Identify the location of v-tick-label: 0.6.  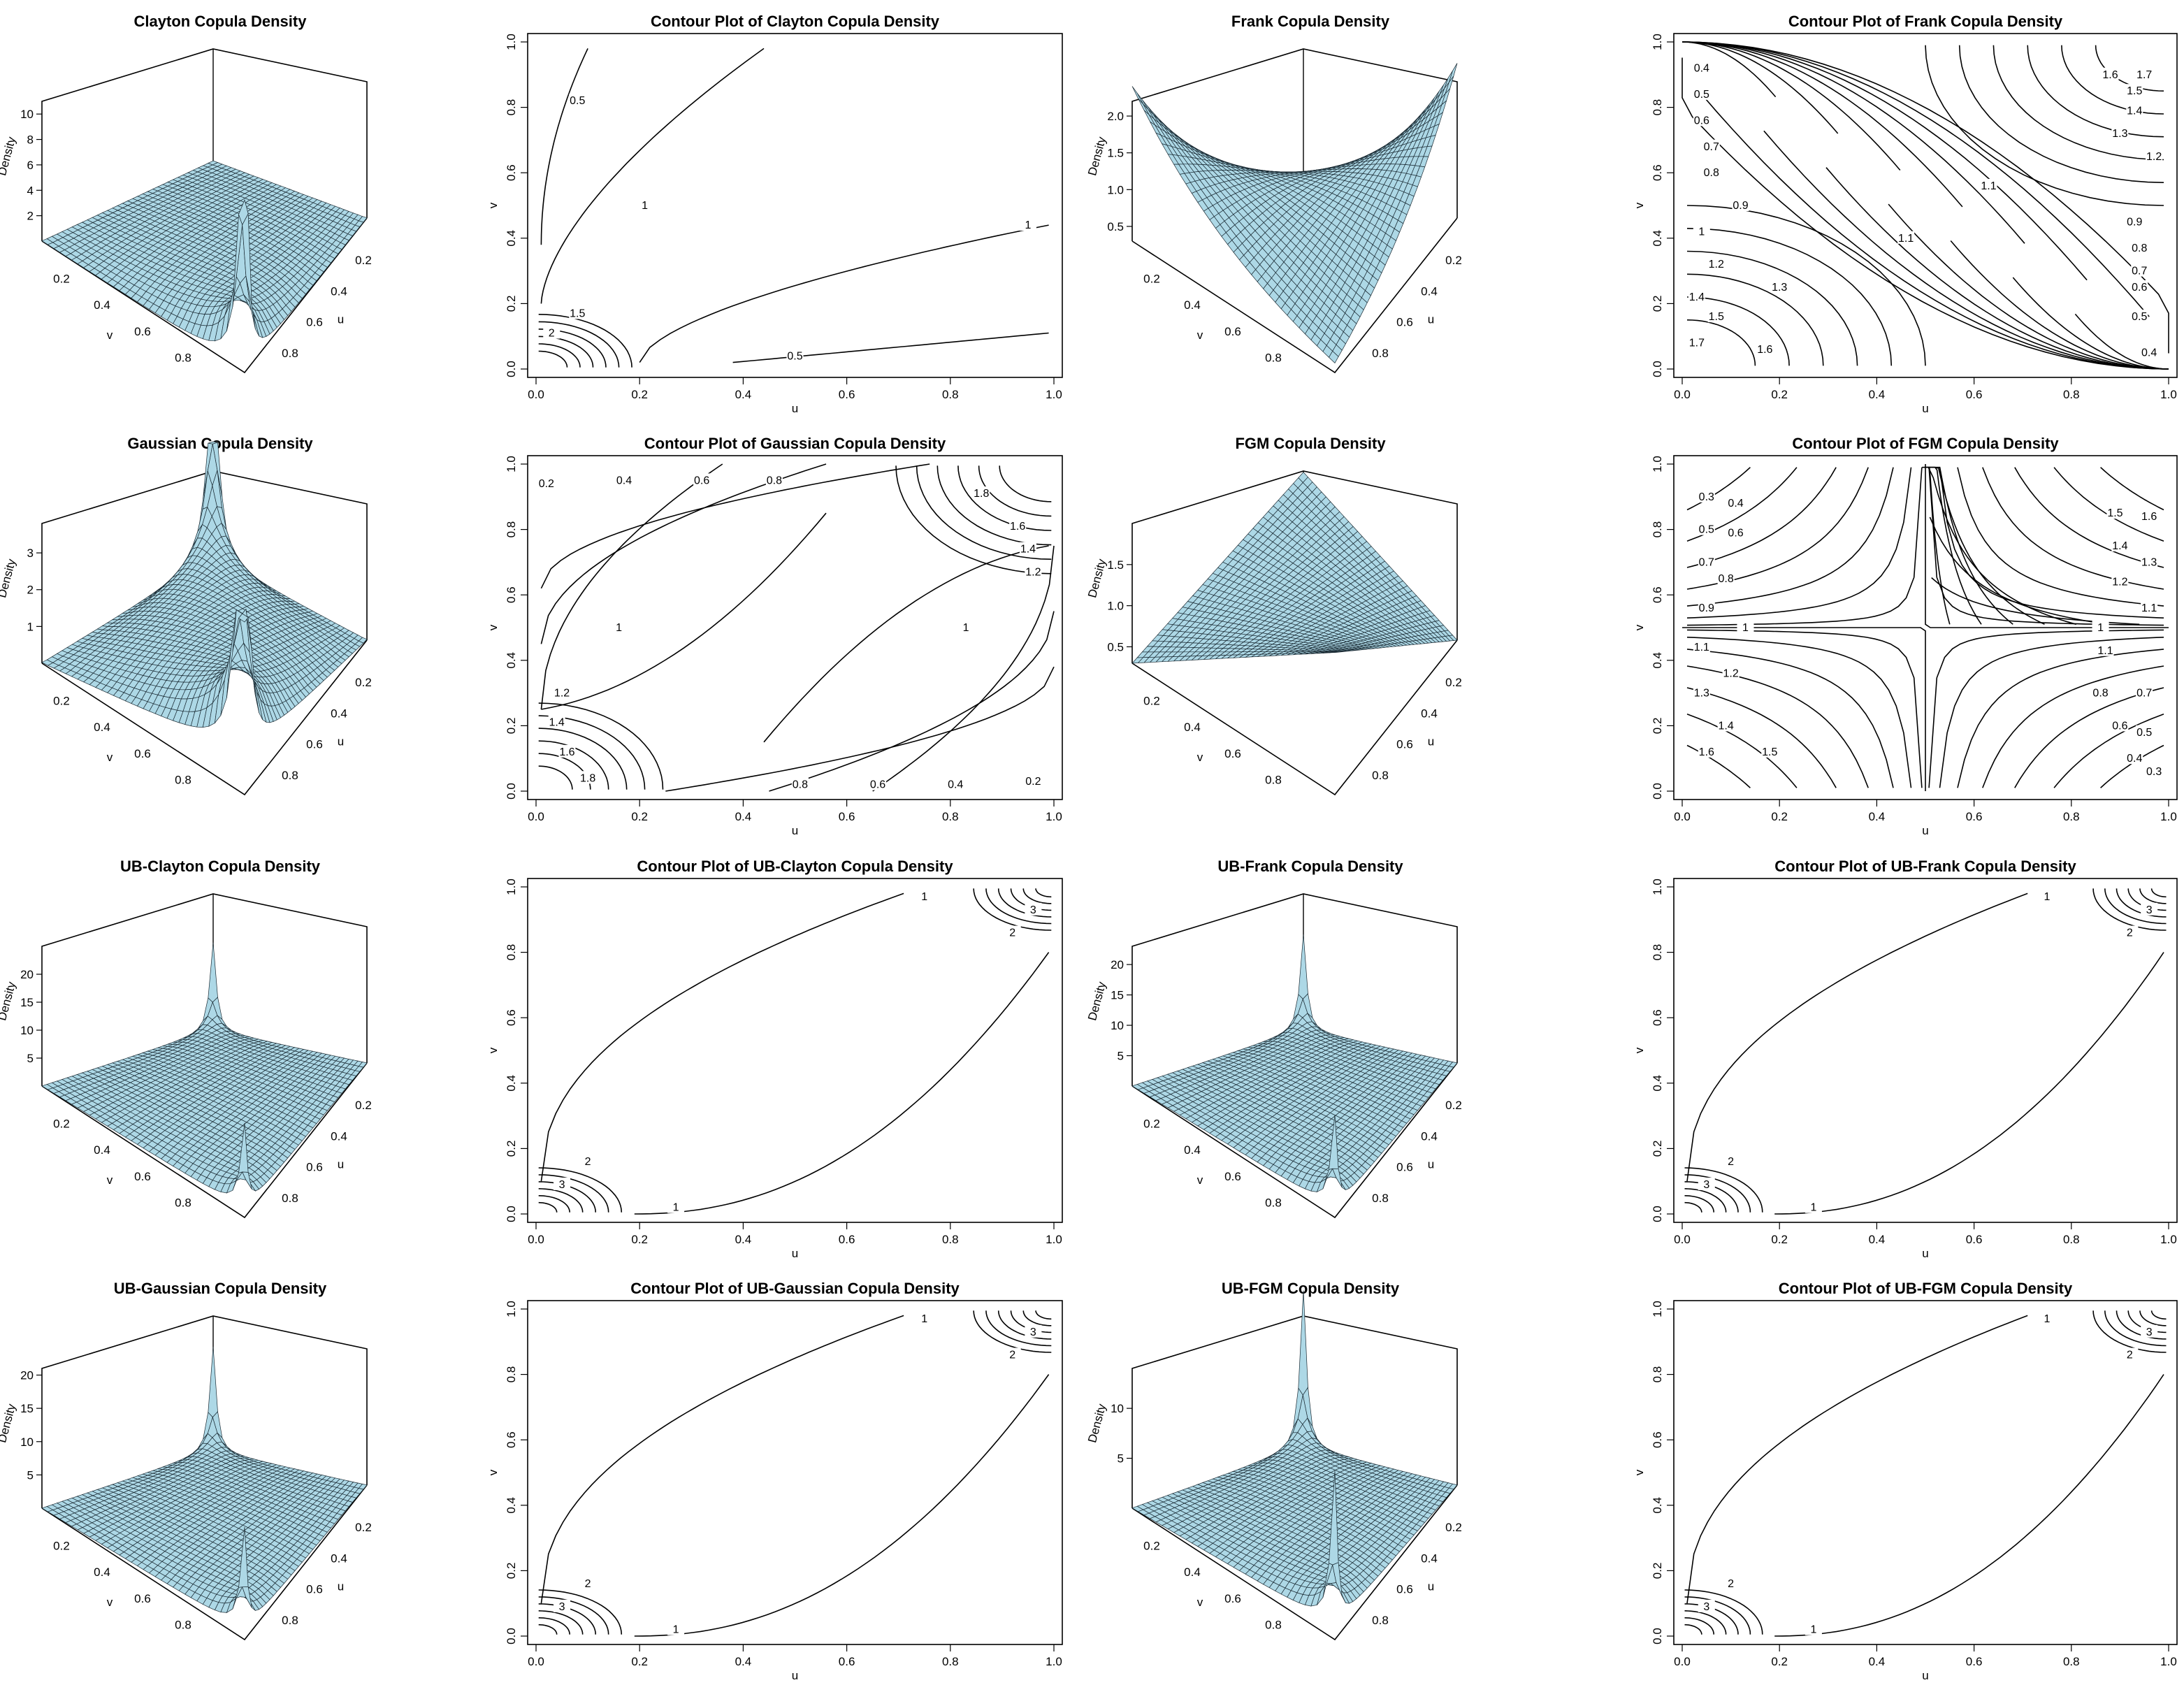
(1232, 332).